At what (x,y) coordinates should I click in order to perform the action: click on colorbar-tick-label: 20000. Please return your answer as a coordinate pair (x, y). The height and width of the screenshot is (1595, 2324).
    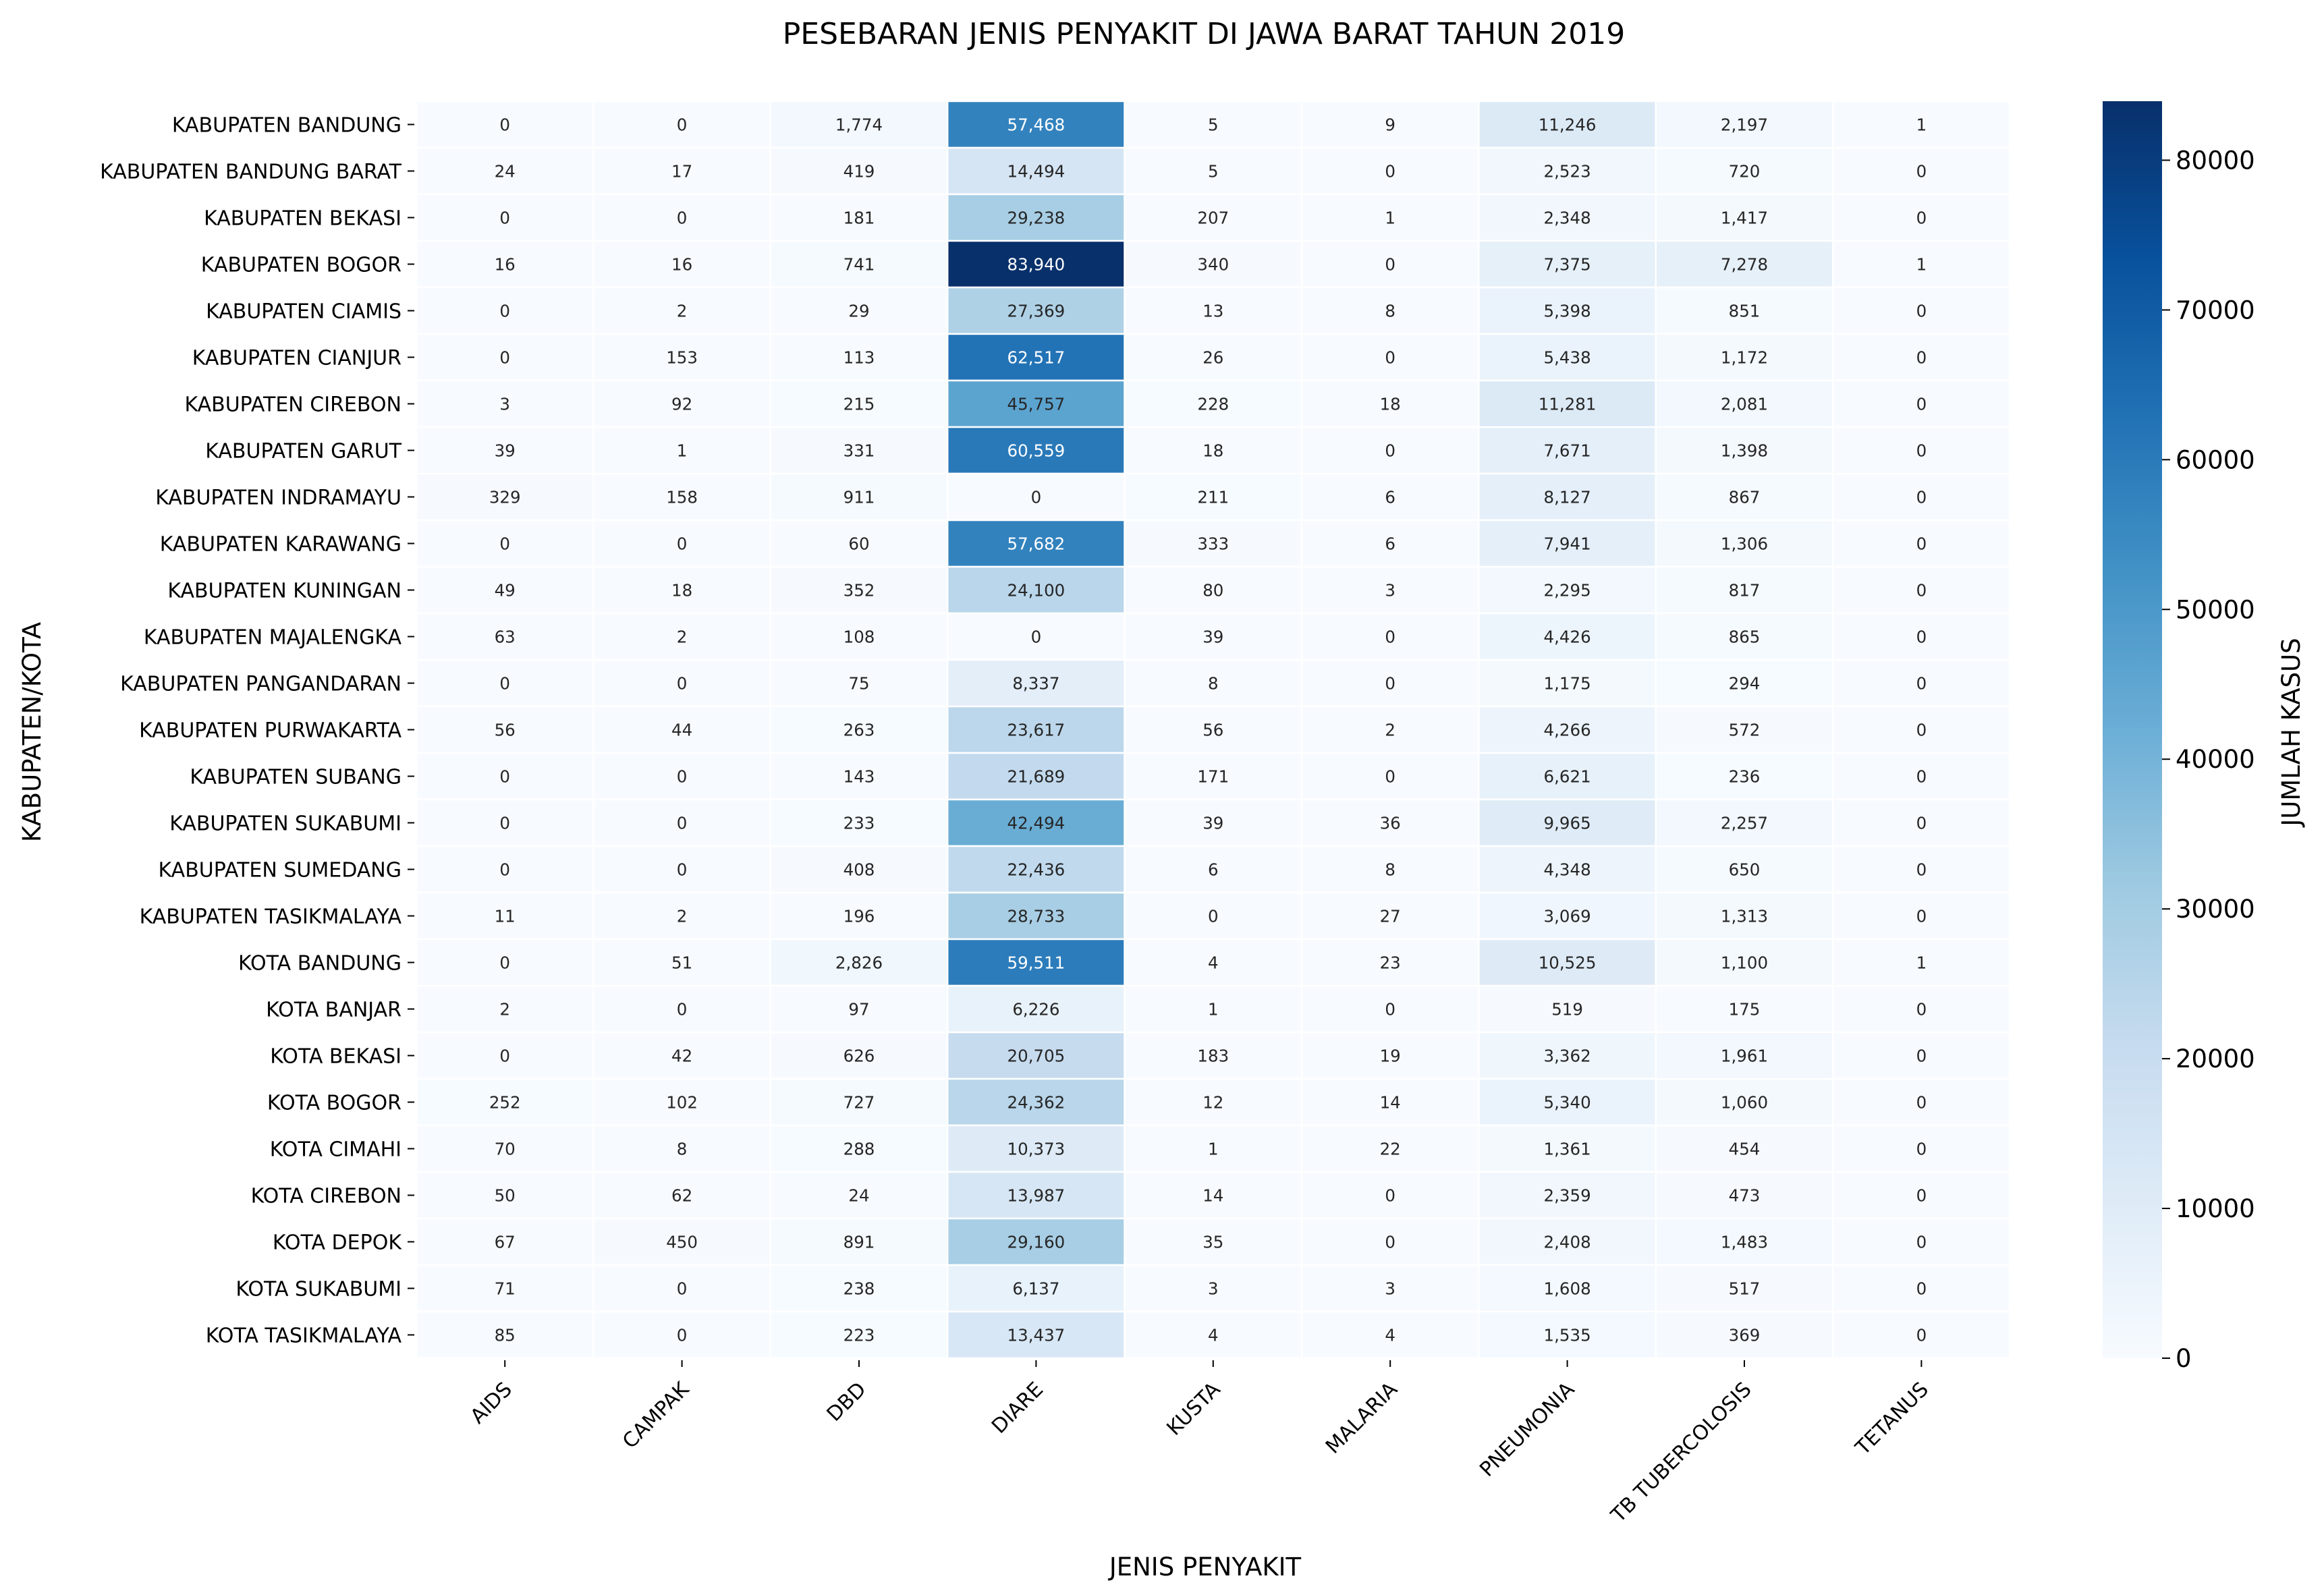
    Looking at the image, I should click on (2215, 1058).